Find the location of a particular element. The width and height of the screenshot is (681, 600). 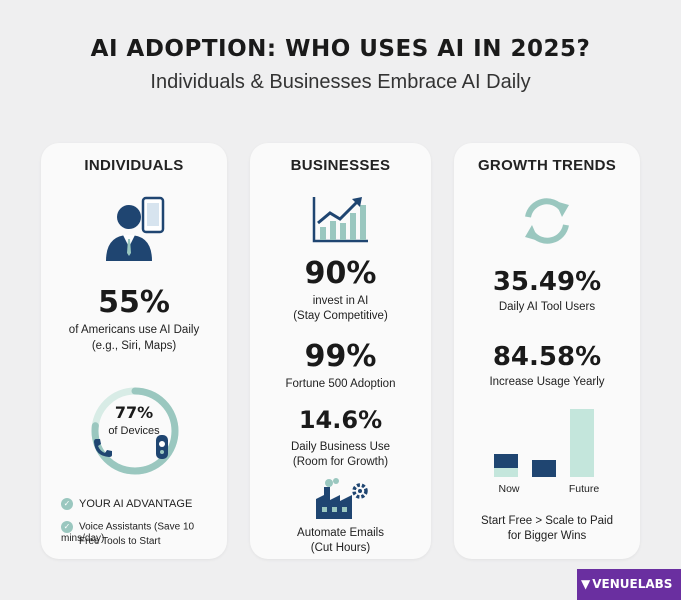

ring-label: of Devices is located at coordinates (134, 431).